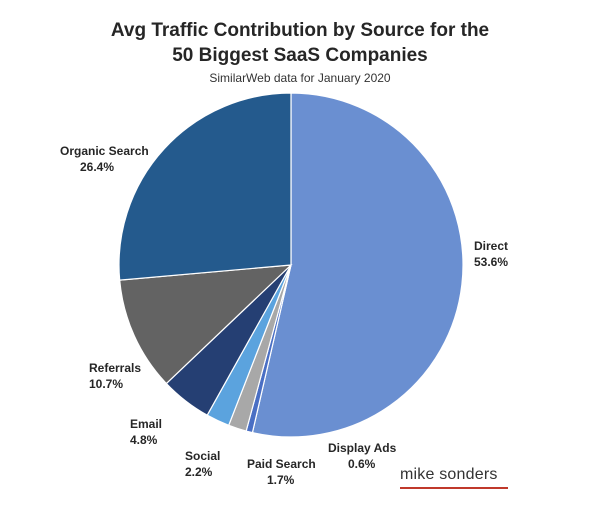  I want to click on slice-label-referrals: Referrals, so click(115, 368).